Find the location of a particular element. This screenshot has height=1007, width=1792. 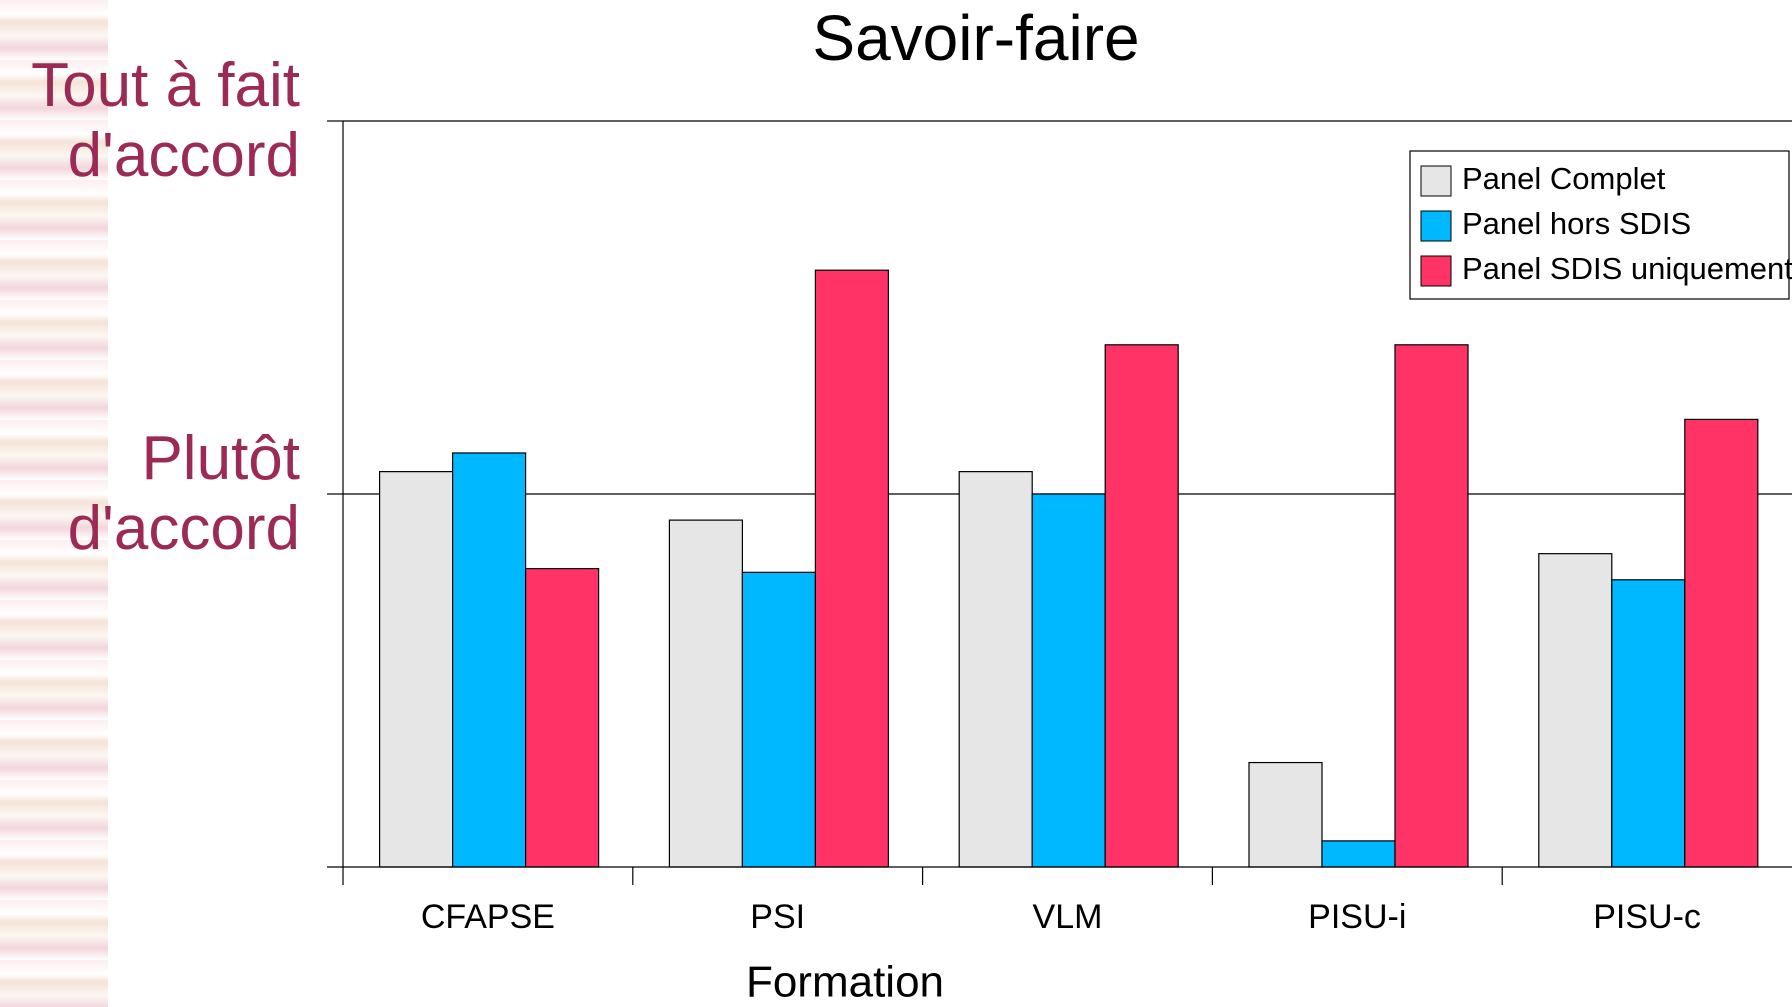

x-tick-label: CFAPSE is located at coordinates (488, 917).